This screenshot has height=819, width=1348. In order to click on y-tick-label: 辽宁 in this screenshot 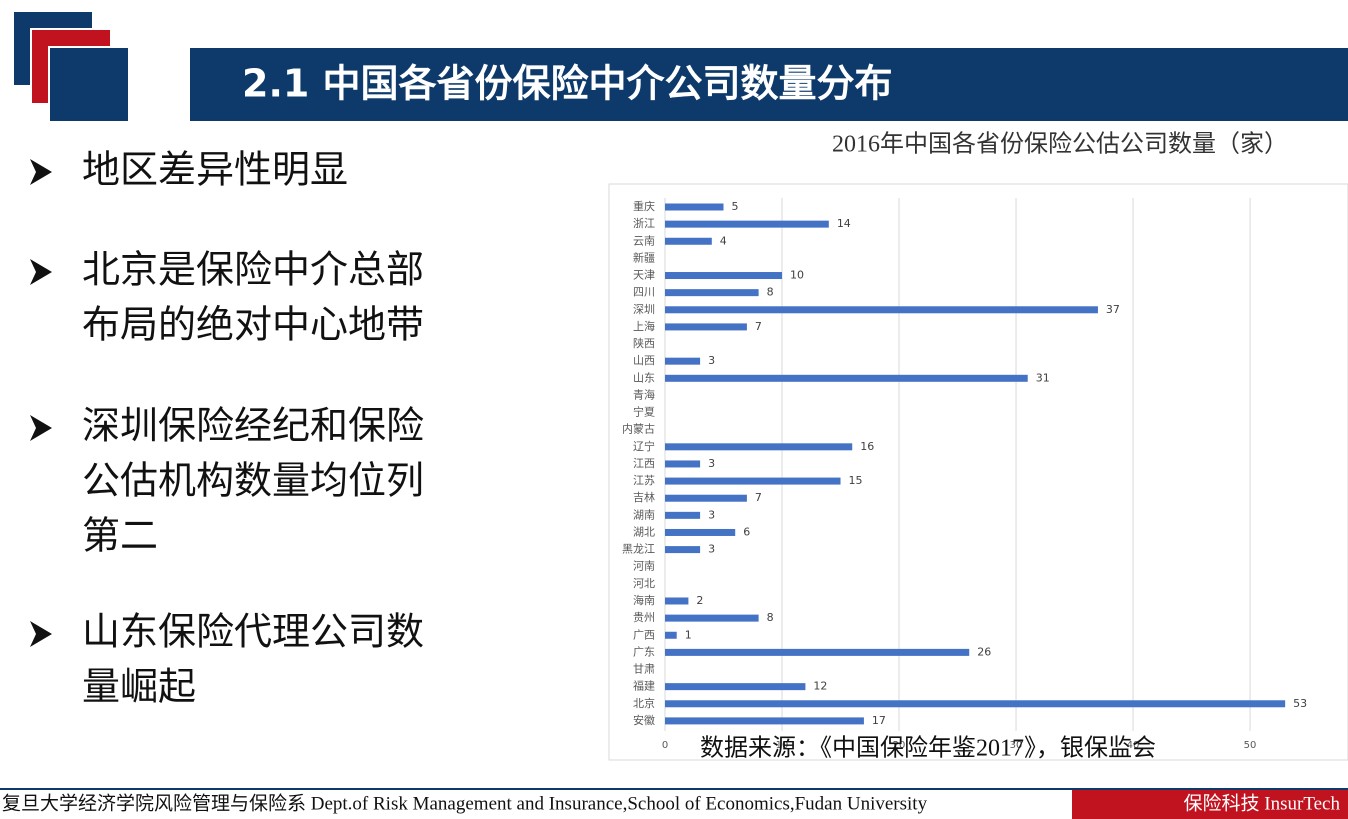, I will do `click(644, 446)`.